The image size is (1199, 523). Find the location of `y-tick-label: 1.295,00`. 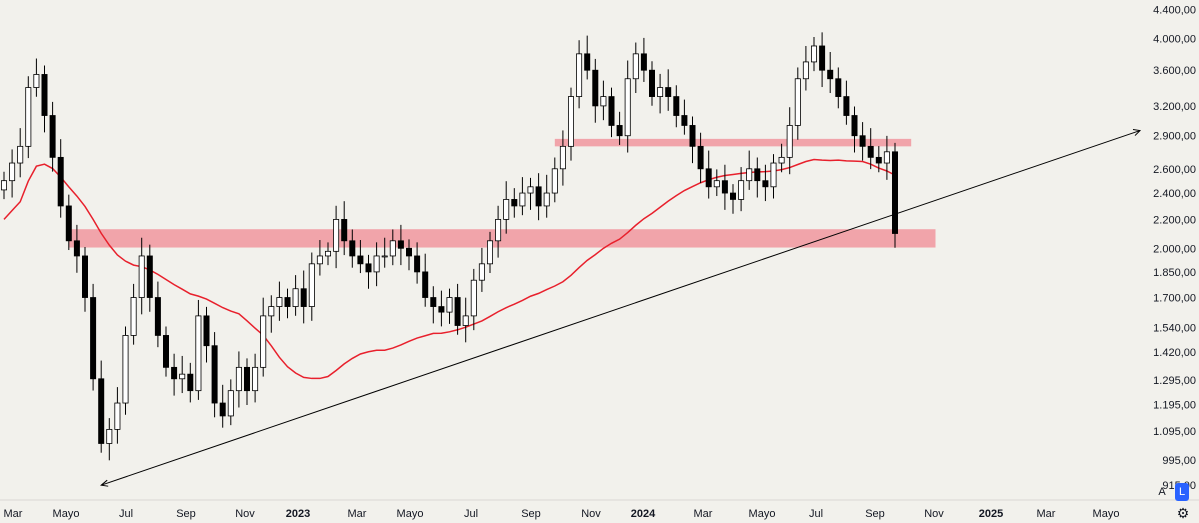

y-tick-label: 1.295,00 is located at coordinates (1174, 381).